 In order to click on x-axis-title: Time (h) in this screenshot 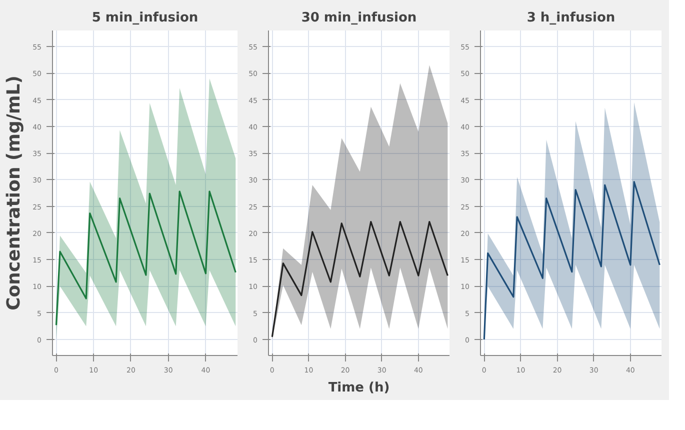, I will do `click(359, 388)`.